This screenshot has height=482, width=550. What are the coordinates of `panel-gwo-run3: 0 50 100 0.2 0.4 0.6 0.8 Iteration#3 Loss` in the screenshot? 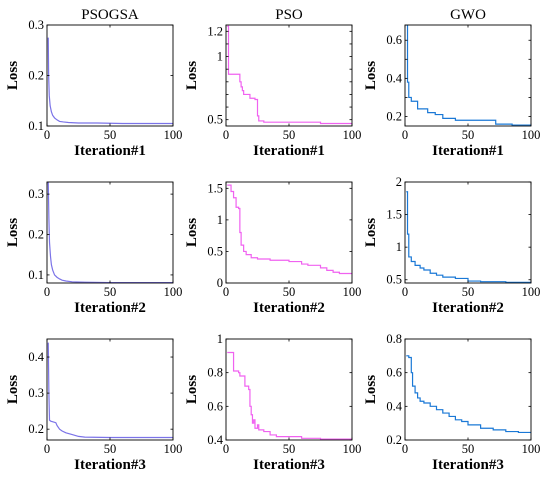 It's located at (451, 402).